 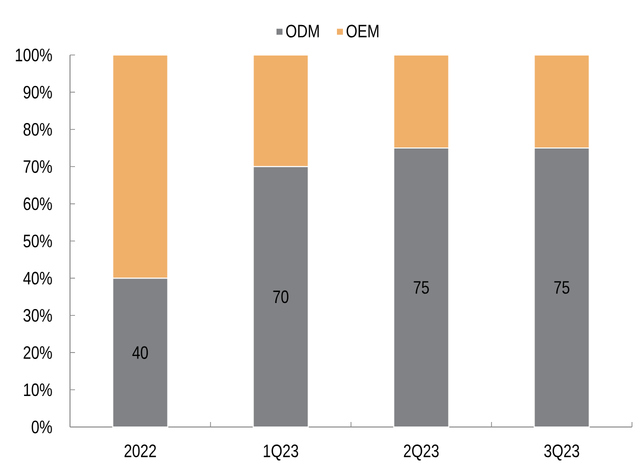 What do you see at coordinates (38, 389) in the screenshot?
I see `y-tick-label: 10%` at bounding box center [38, 389].